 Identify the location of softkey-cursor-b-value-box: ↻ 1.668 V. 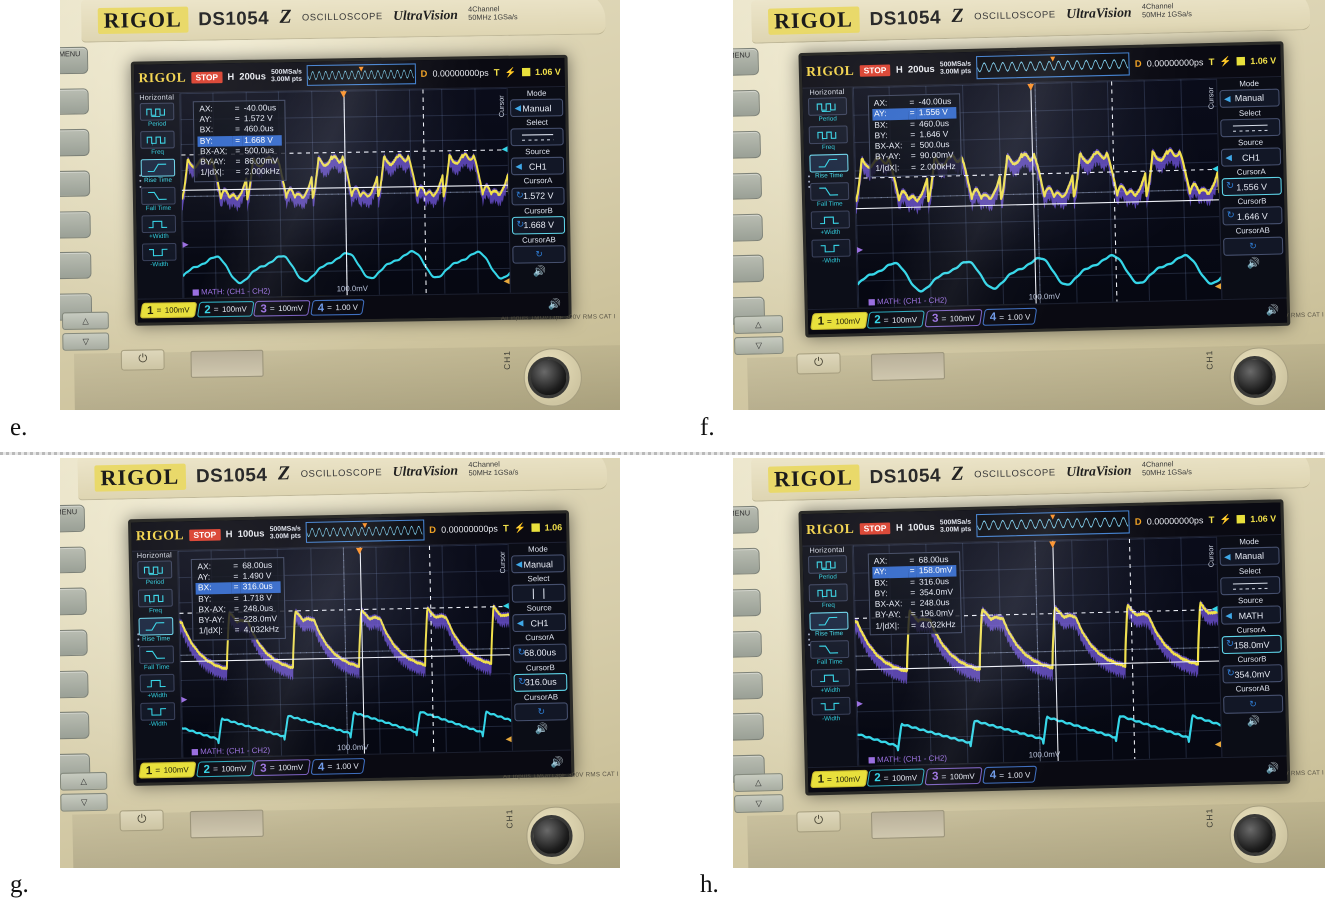
(539, 225).